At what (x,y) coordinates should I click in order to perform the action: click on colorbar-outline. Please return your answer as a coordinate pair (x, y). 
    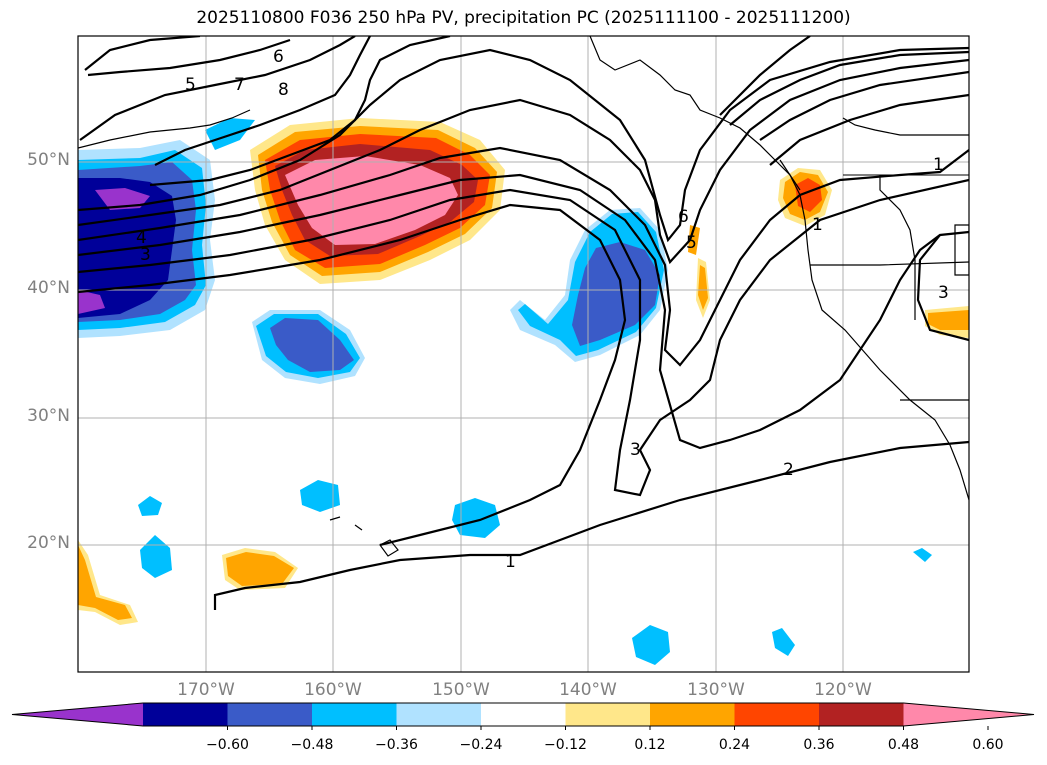
    Looking at the image, I should click on (523, 714).